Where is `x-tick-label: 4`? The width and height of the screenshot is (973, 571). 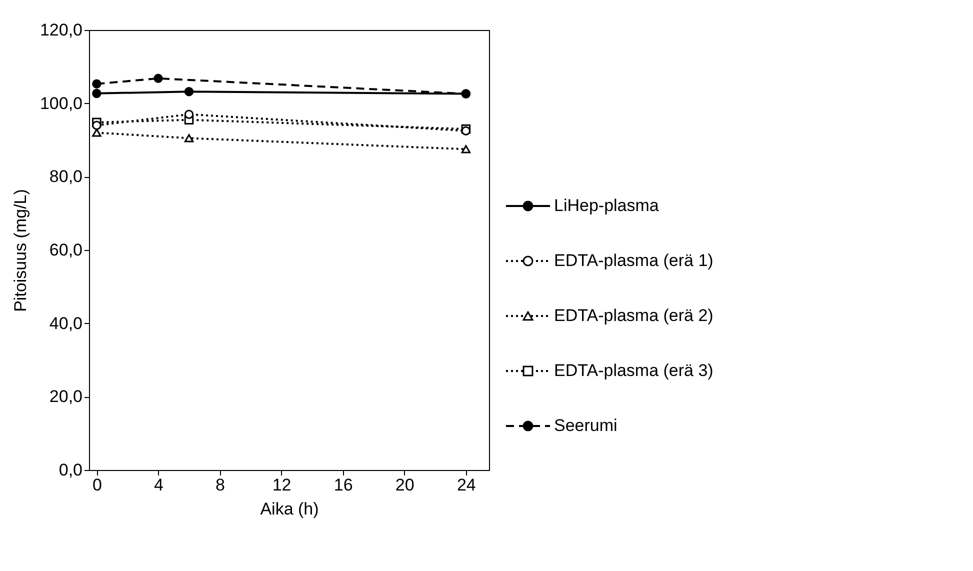 x-tick-label: 4 is located at coordinates (159, 485).